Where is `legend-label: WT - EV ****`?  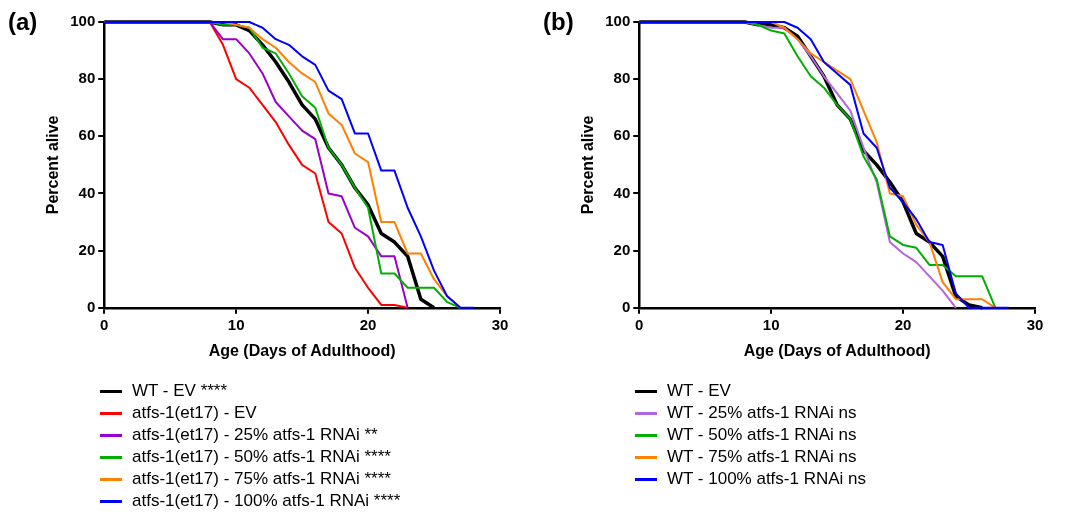 legend-label: WT - EV **** is located at coordinates (180, 391).